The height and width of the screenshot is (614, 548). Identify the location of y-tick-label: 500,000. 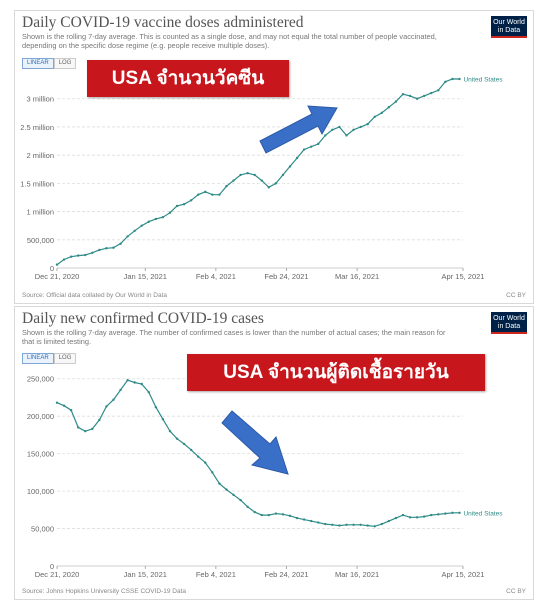
(40, 240).